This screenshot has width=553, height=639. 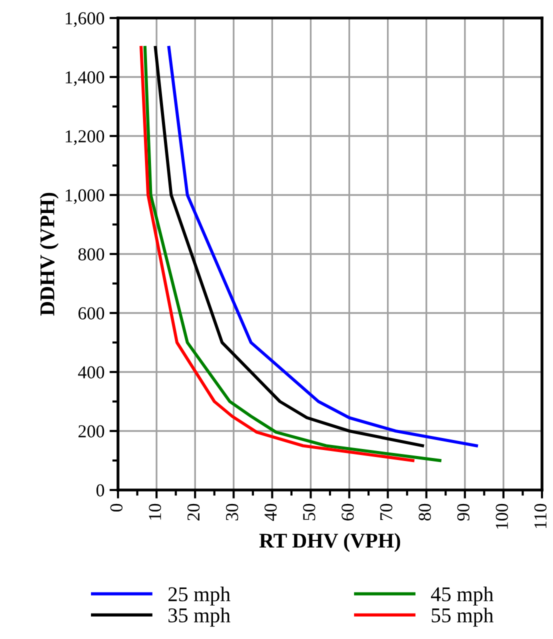 What do you see at coordinates (348, 512) in the screenshot?
I see `x-tick-label: 60` at bounding box center [348, 512].